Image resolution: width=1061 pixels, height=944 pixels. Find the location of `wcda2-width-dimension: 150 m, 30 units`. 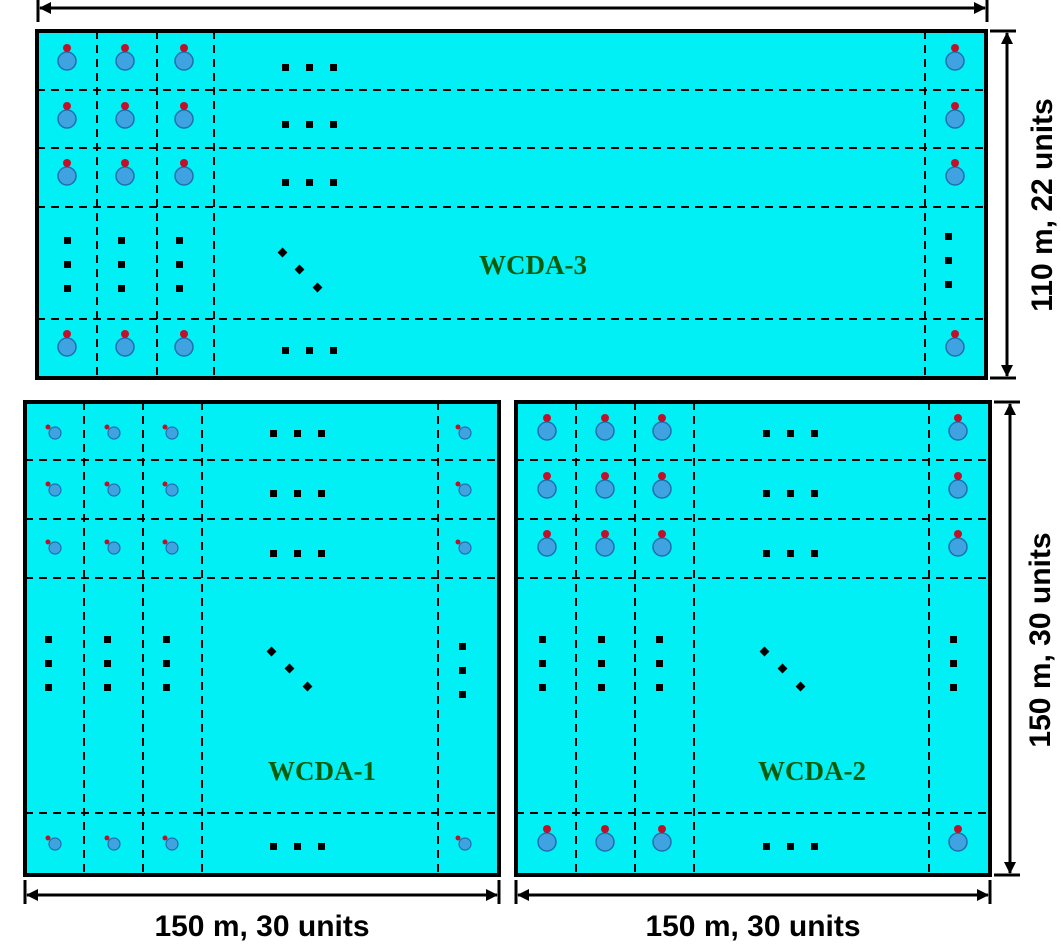

wcda2-width-dimension: 150 m, 30 units is located at coordinates (753, 911).